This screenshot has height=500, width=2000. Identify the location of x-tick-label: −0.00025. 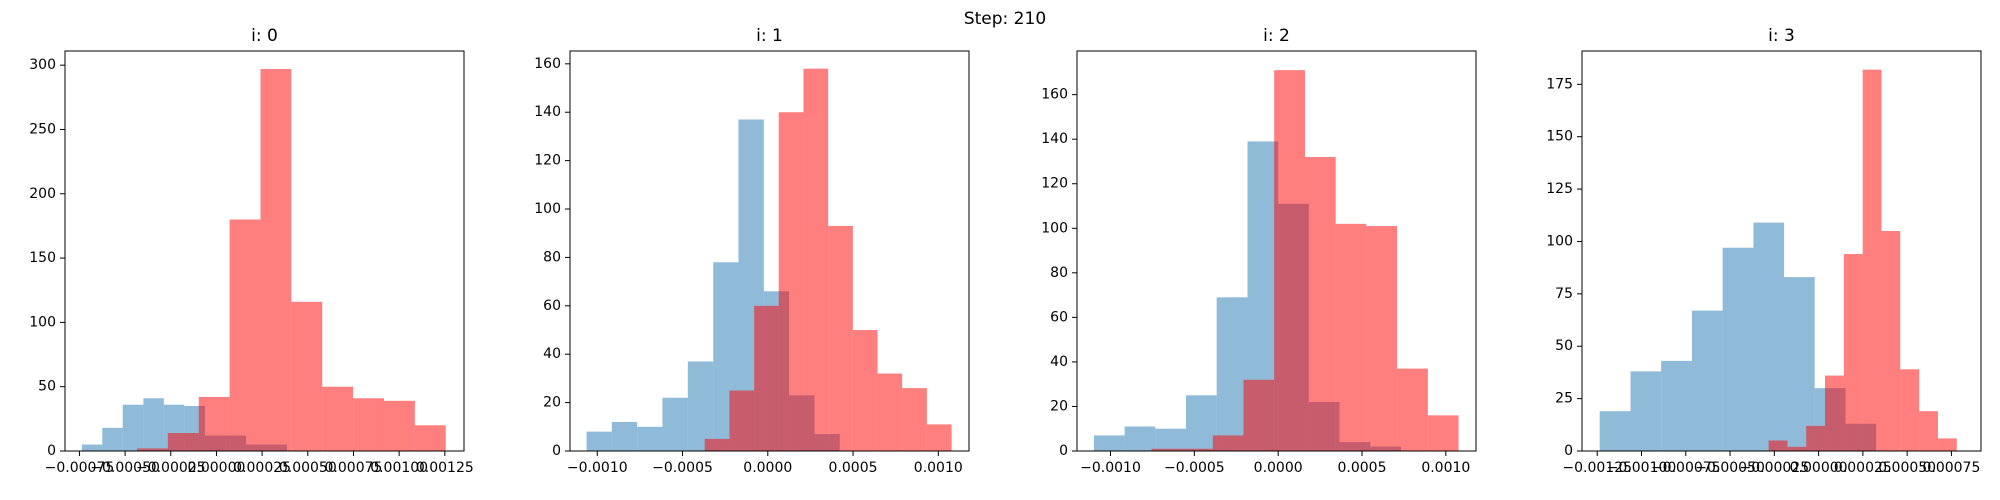
(1775, 468).